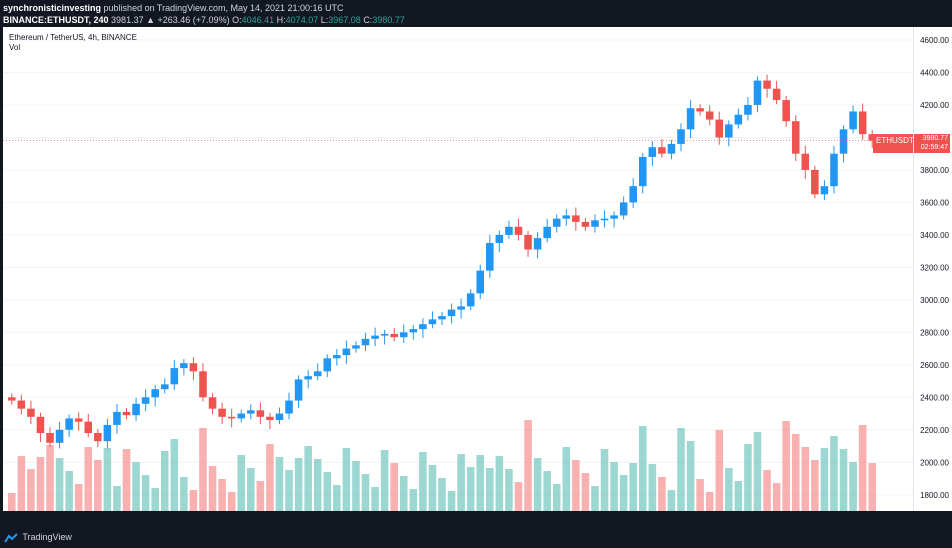 This screenshot has width=952, height=548. I want to click on x-tick-label: 3, so click(520, 516).